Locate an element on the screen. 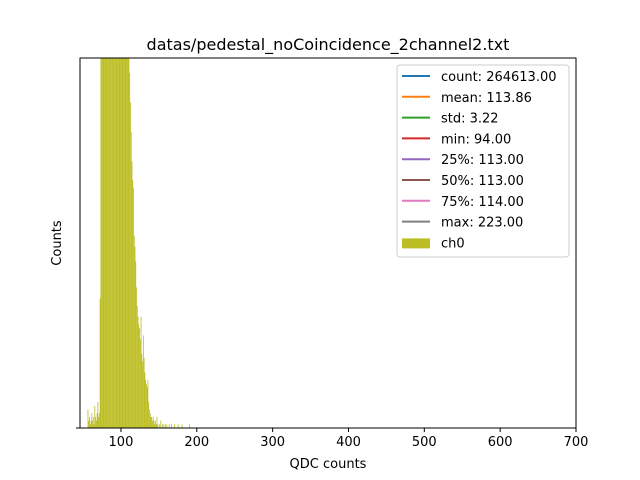  x-axis-ticks: 100 200 300 400 500 600 700 is located at coordinates (349, 439).